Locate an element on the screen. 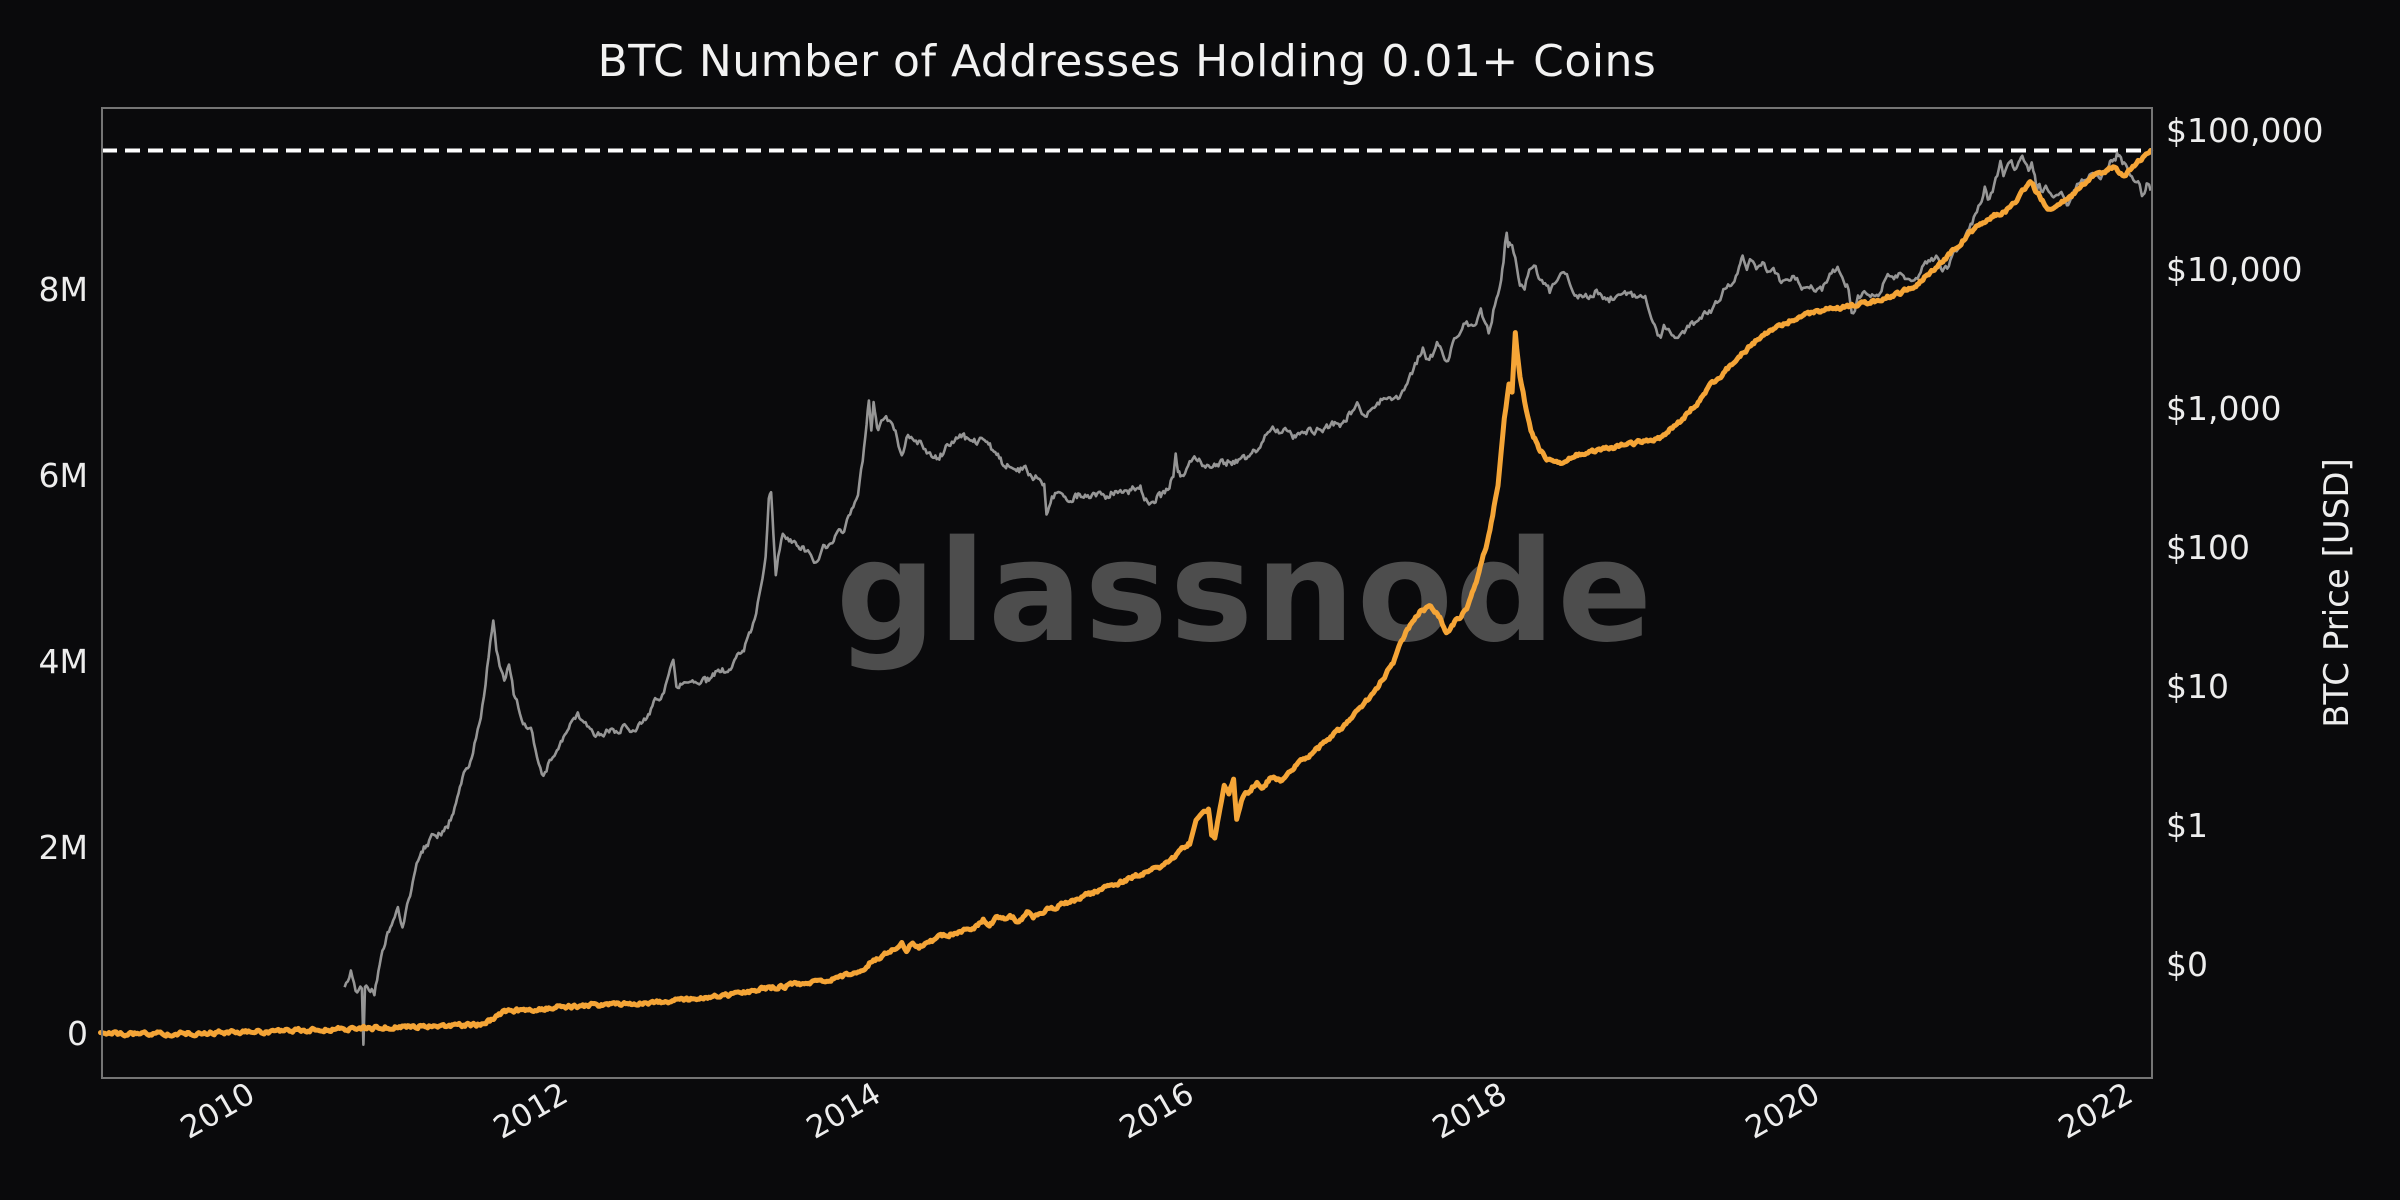 This screenshot has height=1200, width=2400. right-axis-tick-label: $100,000 is located at coordinates (2244, 130).